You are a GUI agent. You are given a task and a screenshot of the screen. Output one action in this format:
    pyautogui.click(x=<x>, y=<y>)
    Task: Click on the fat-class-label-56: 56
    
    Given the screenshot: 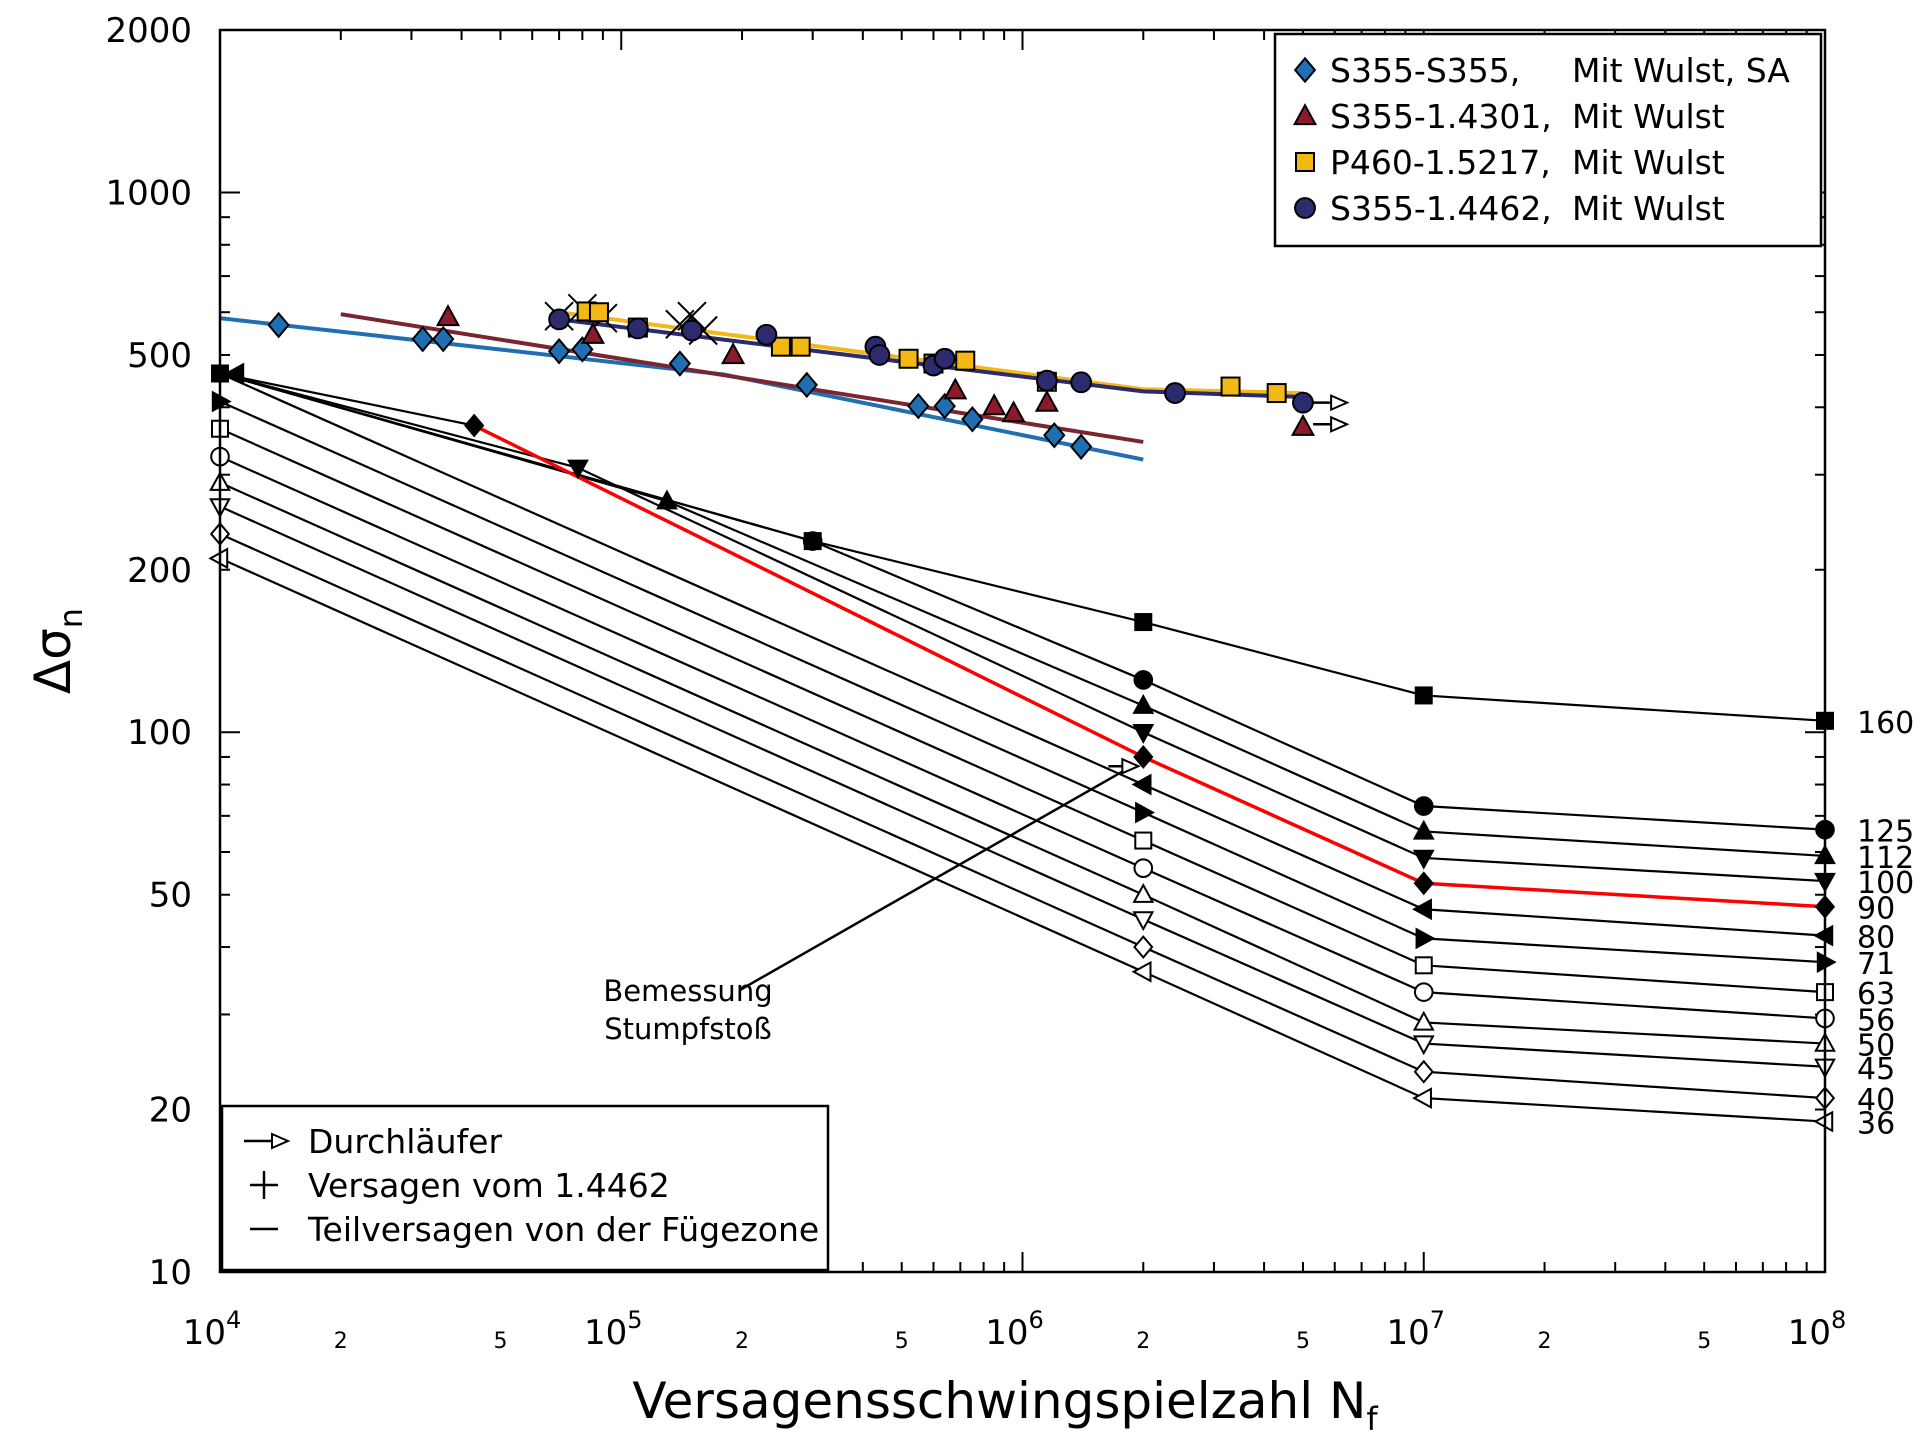 What is the action you would take?
    pyautogui.click(x=1876, y=1020)
    